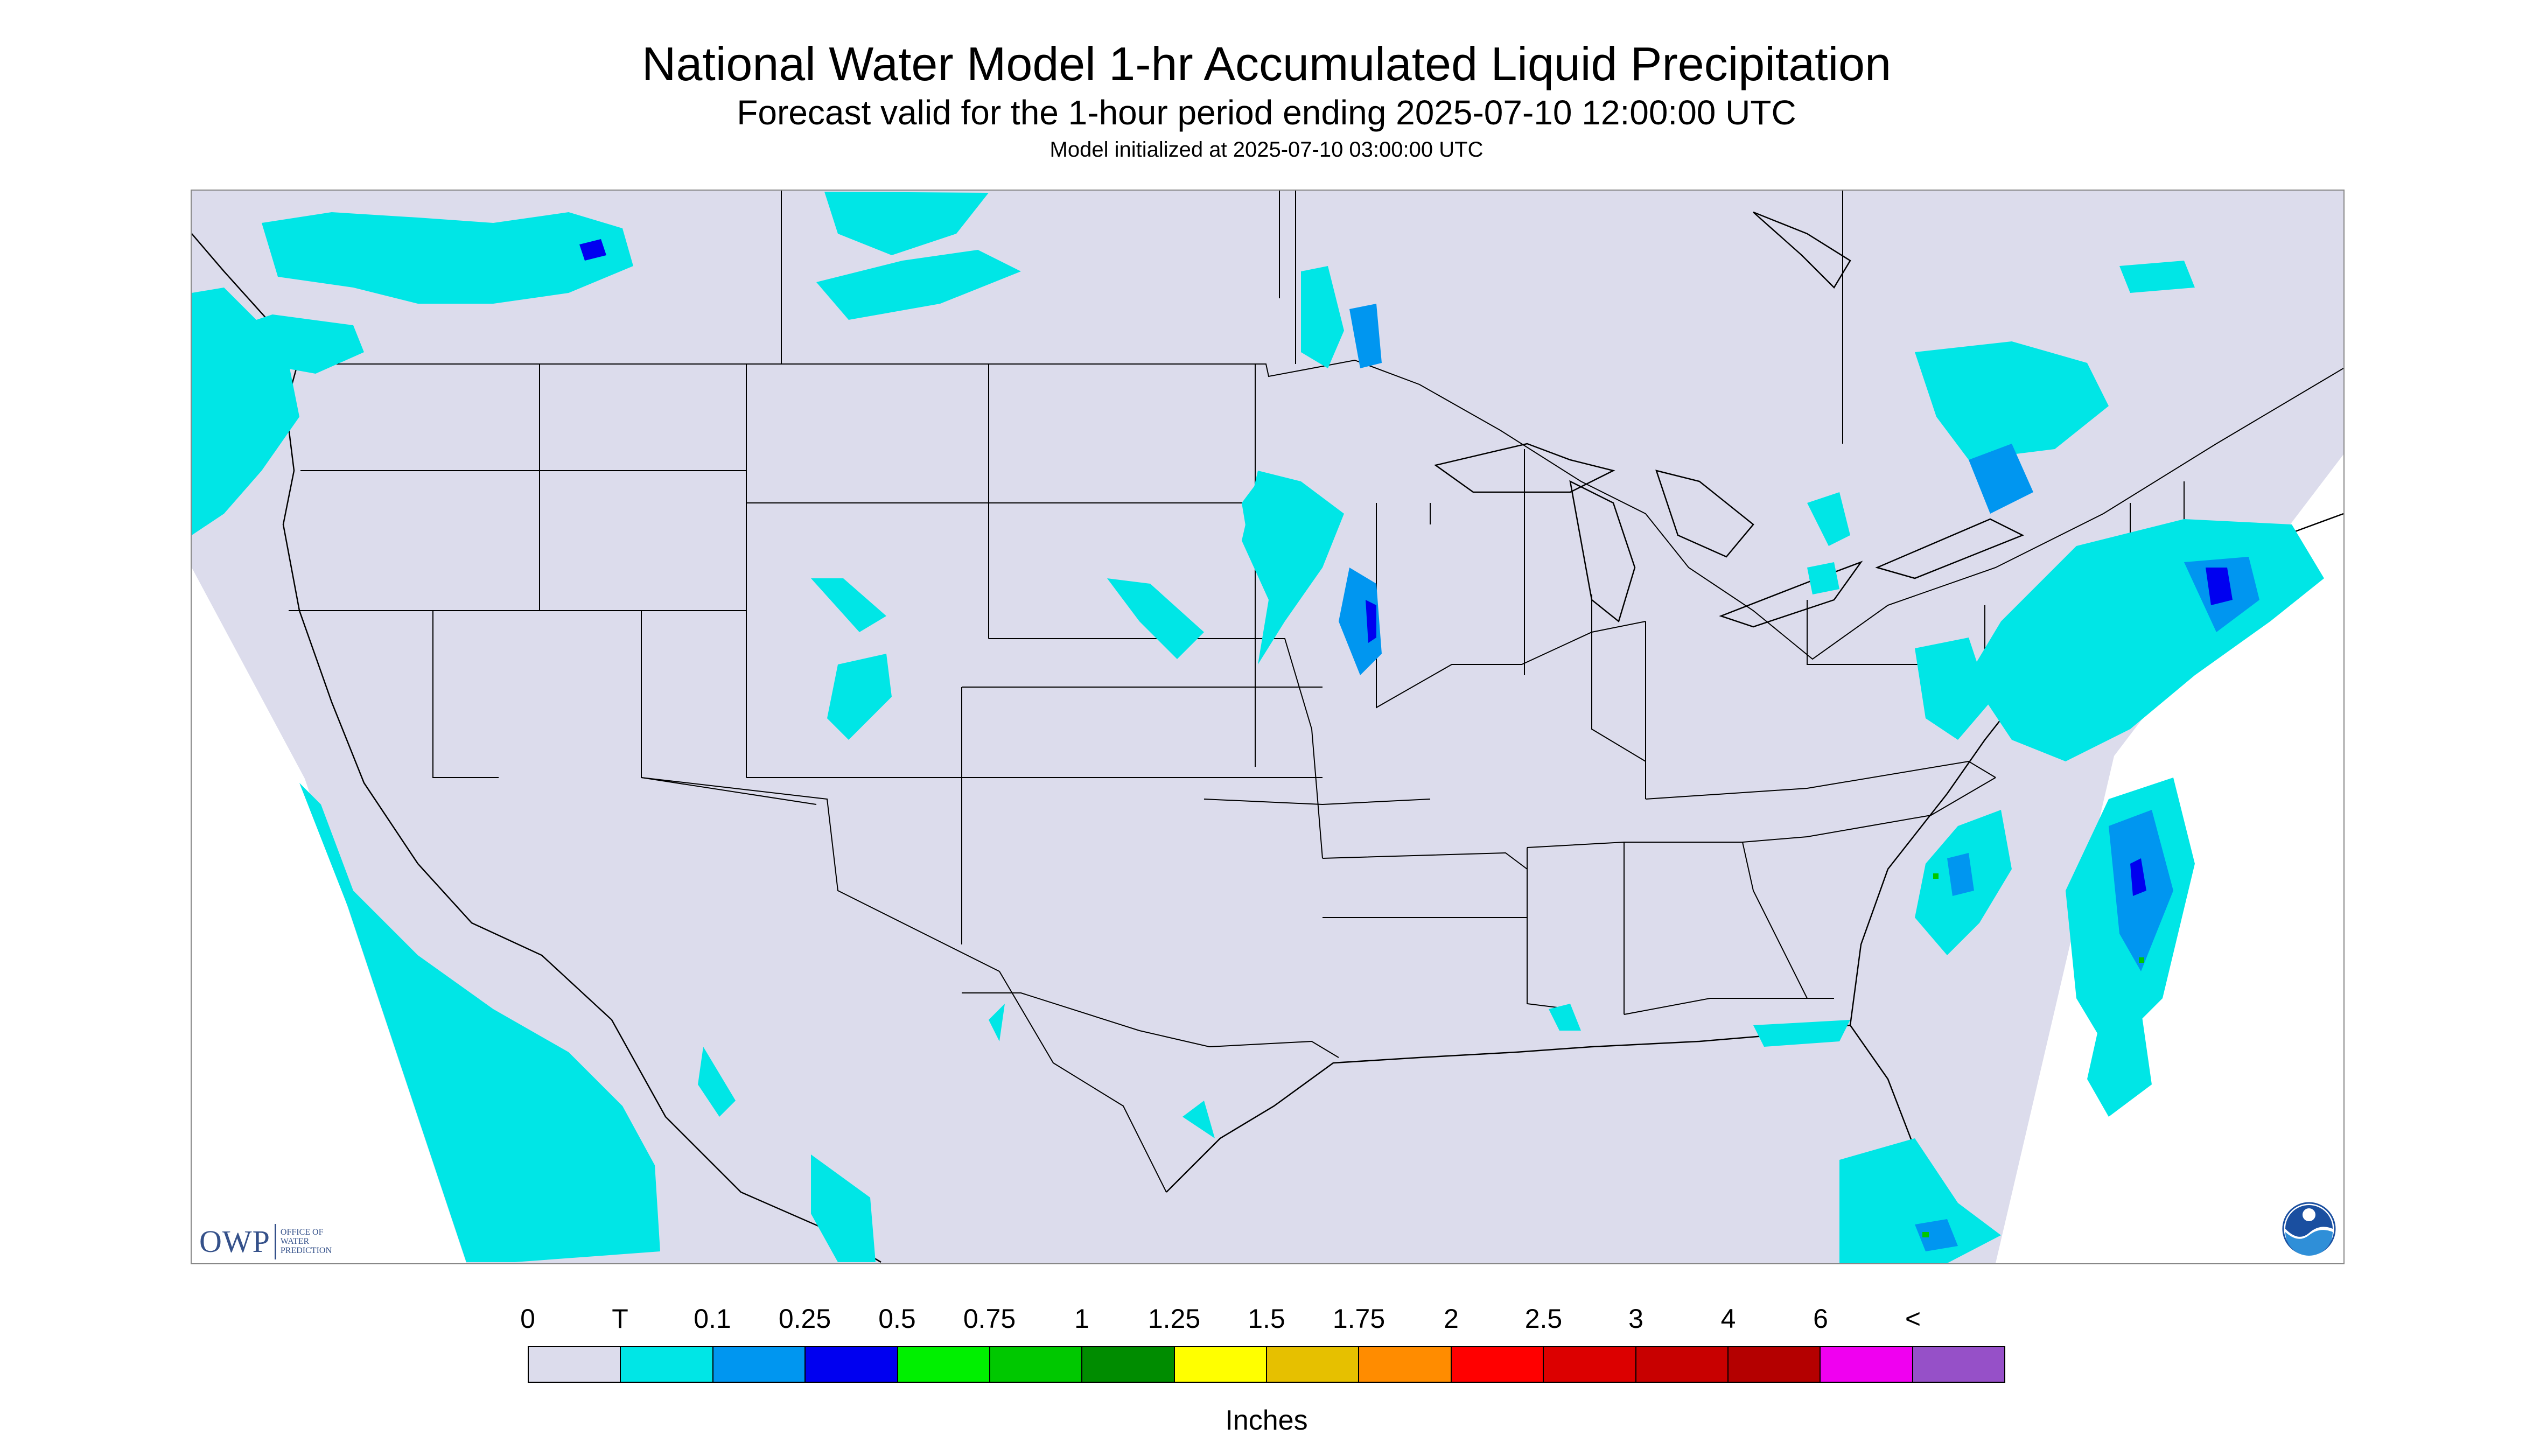  Describe the element at coordinates (804, 1319) in the screenshot. I see `legend-tick-label: 0.25` at that location.